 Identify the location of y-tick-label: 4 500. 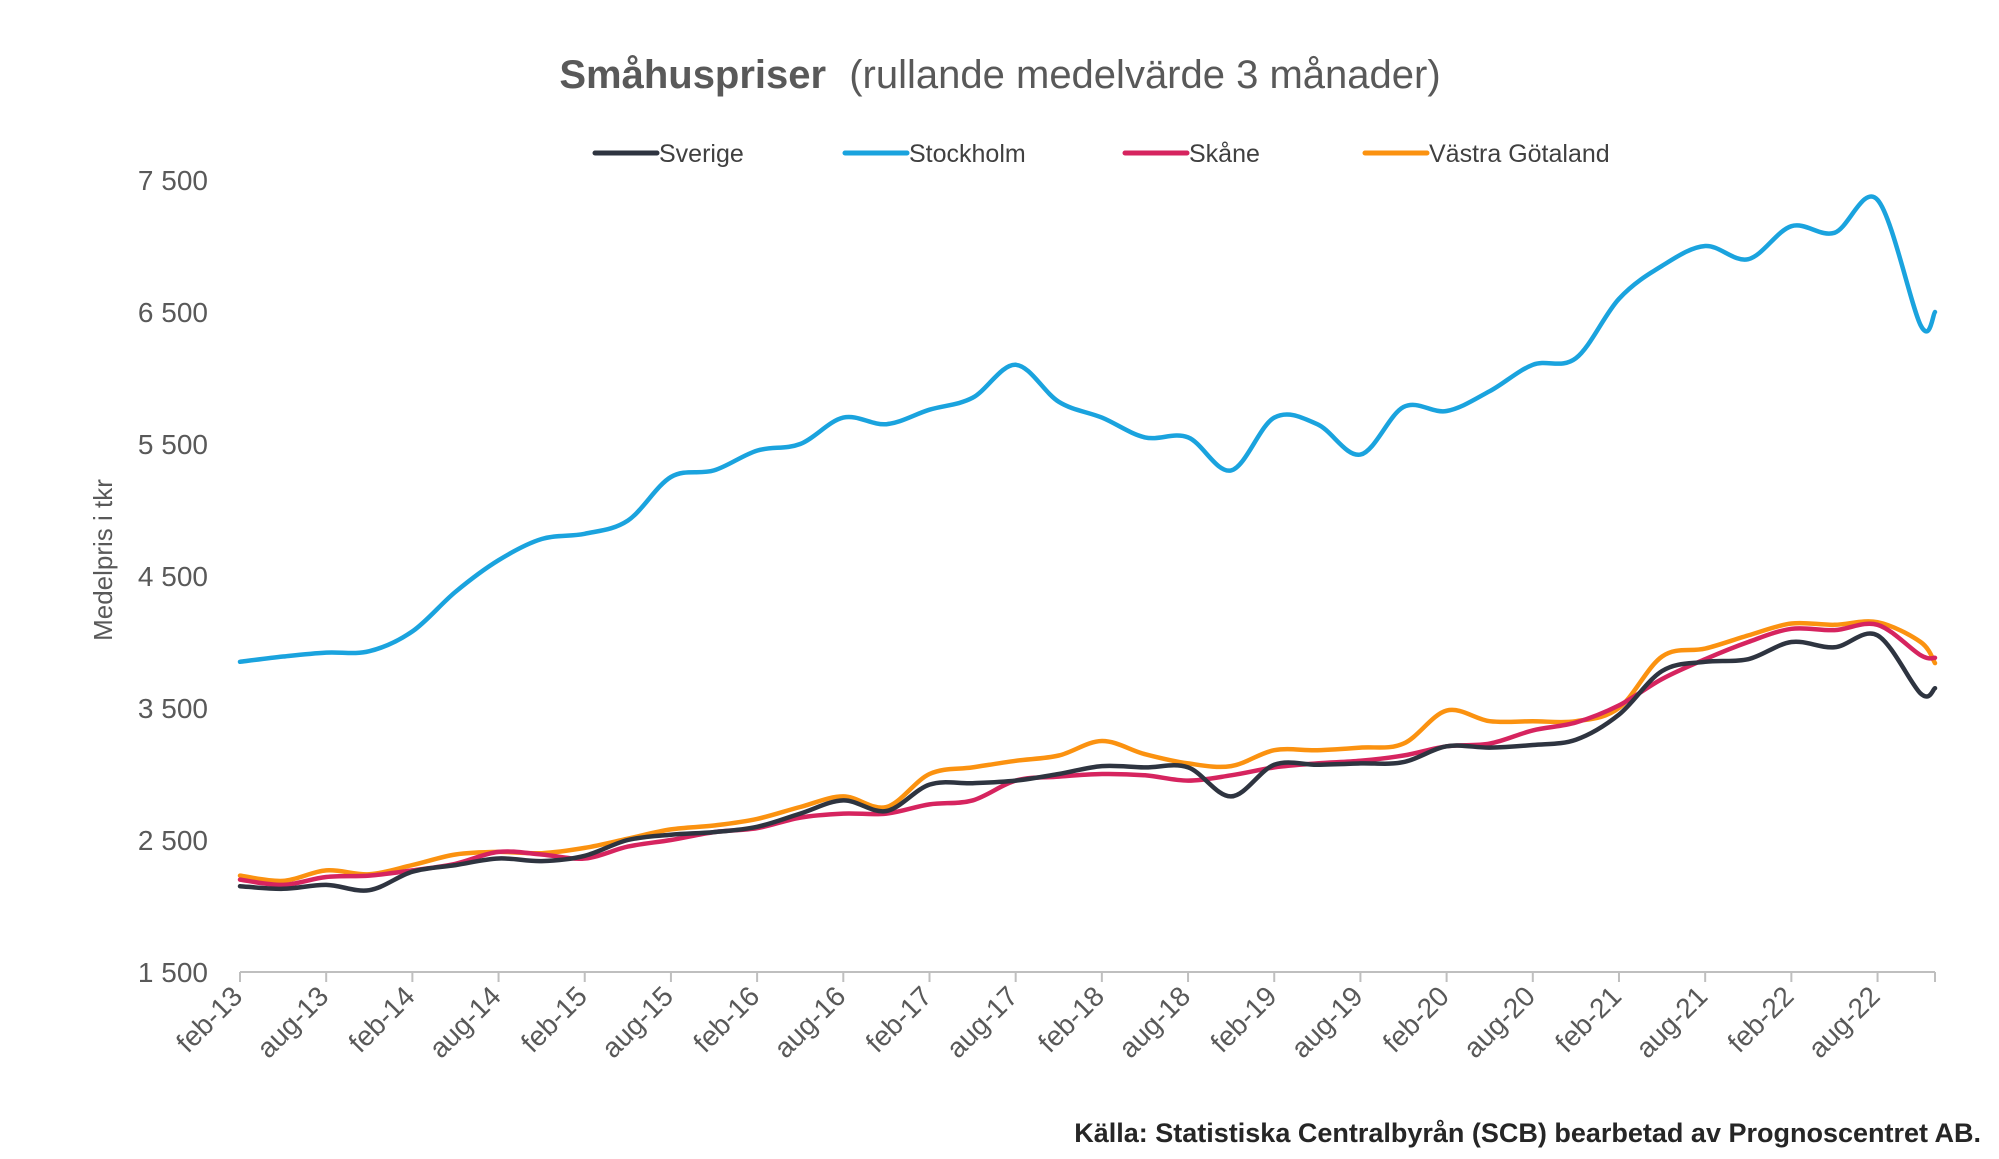
(173, 576).